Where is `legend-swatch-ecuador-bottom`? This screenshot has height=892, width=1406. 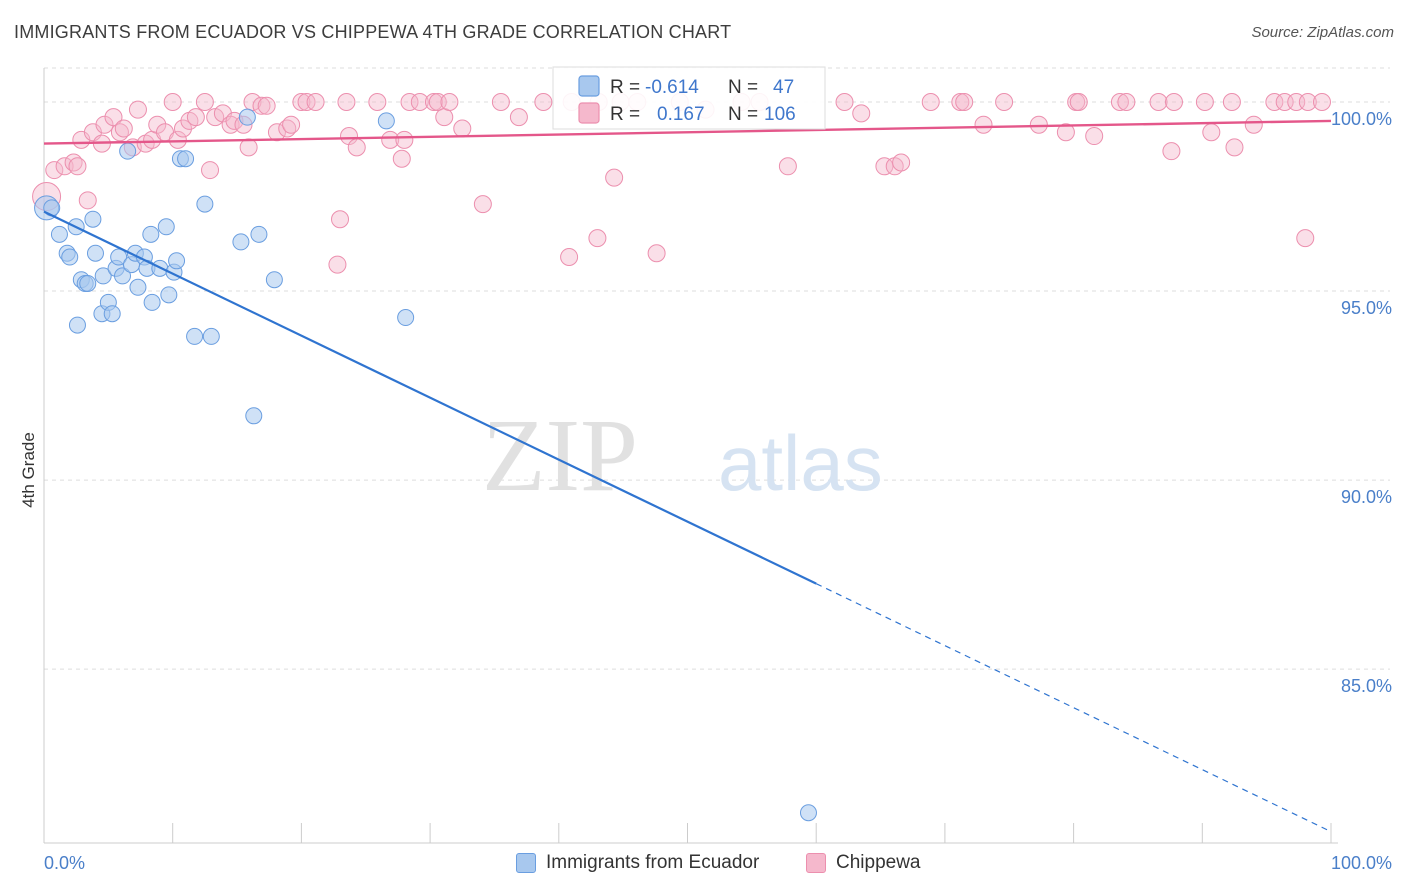 legend-swatch-ecuador-bottom is located at coordinates (526, 863).